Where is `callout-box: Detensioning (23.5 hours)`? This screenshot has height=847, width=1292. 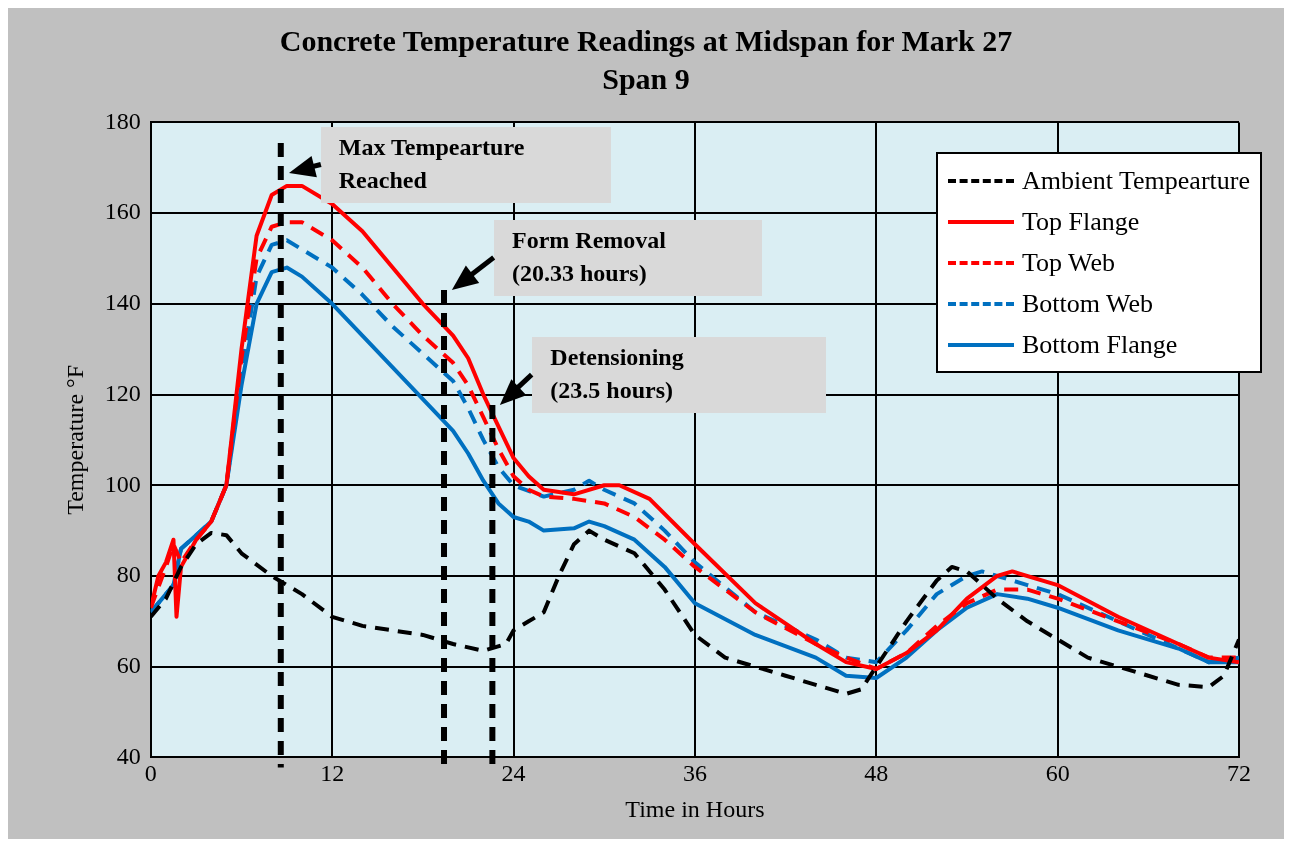
callout-box: Detensioning (23.5 hours) is located at coordinates (679, 375).